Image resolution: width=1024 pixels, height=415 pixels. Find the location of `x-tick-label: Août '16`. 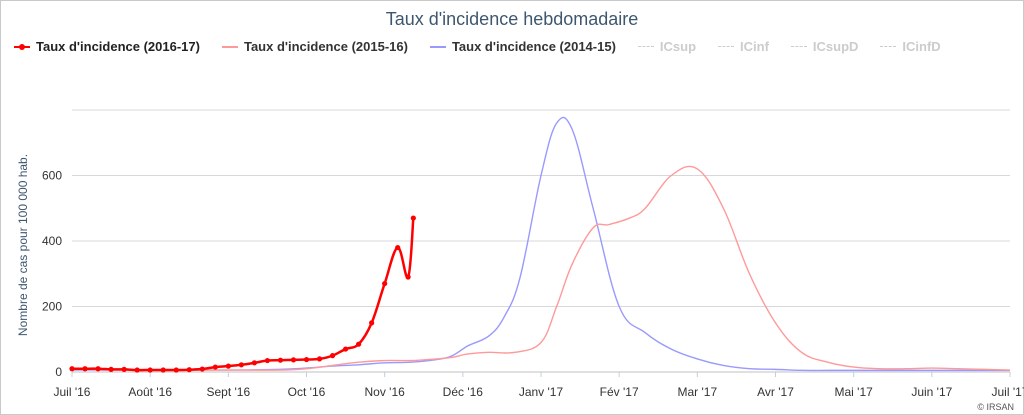

x-tick-label: Août '16 is located at coordinates (150, 392).